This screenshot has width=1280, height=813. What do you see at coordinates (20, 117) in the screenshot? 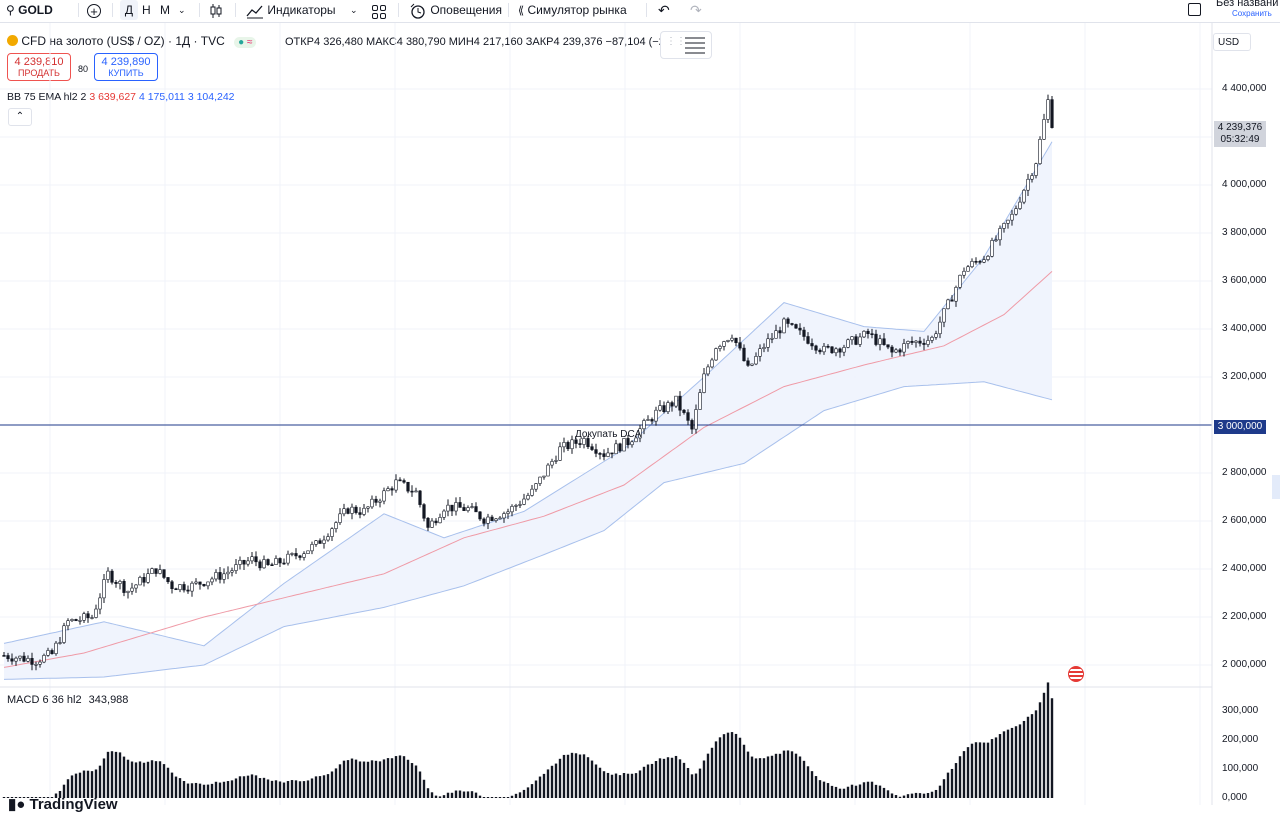
I see `collapse-legend-button: ⌃` at bounding box center [20, 117].